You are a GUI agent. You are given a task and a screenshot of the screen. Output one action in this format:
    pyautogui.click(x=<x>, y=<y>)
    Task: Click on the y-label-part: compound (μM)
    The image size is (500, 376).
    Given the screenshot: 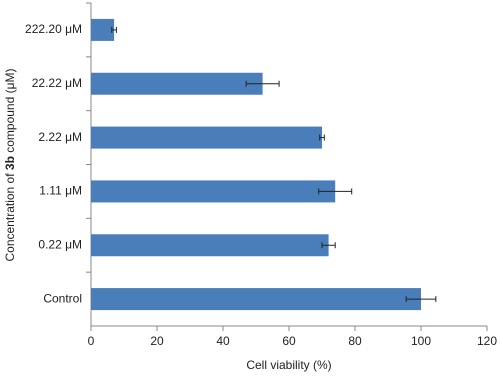 What is the action you would take?
    pyautogui.click(x=10, y=112)
    